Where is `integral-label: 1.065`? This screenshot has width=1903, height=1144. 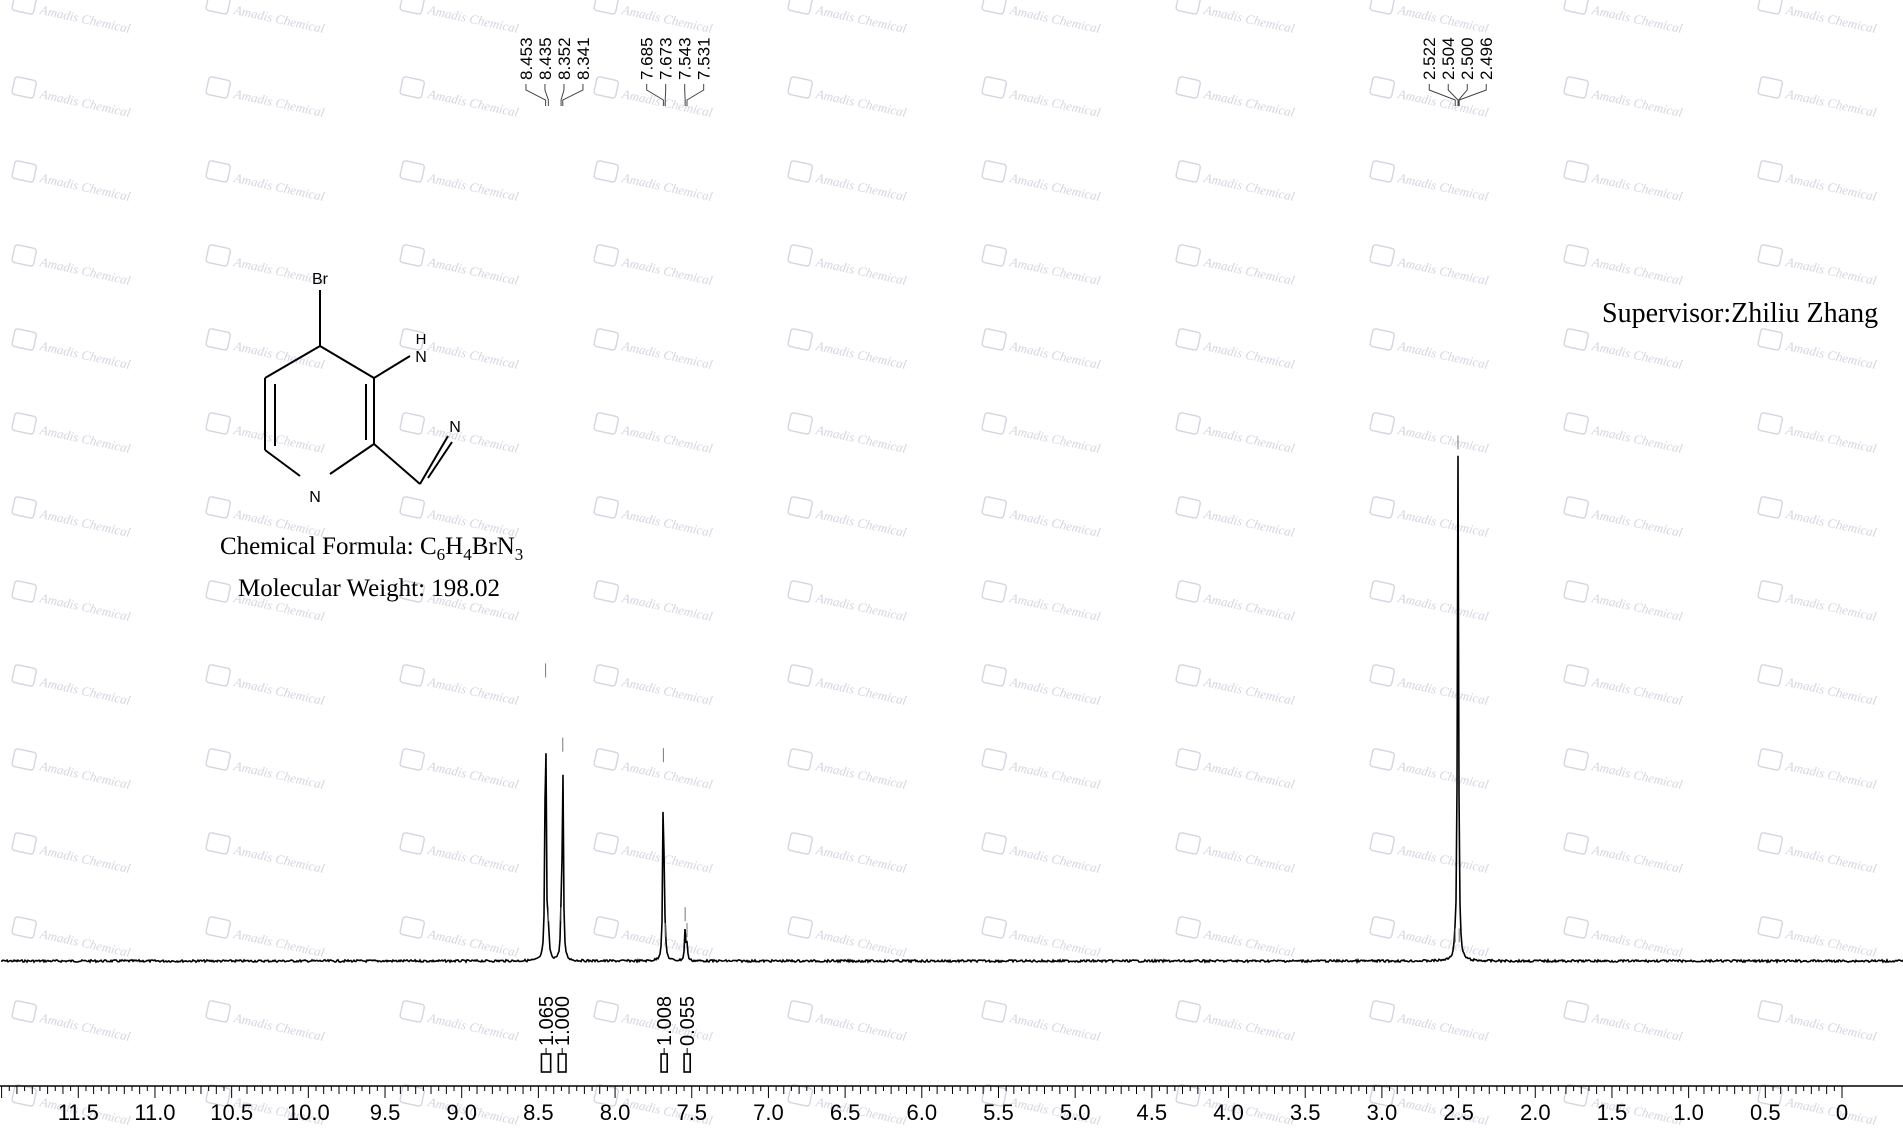 integral-label: 1.065 is located at coordinates (547, 1021).